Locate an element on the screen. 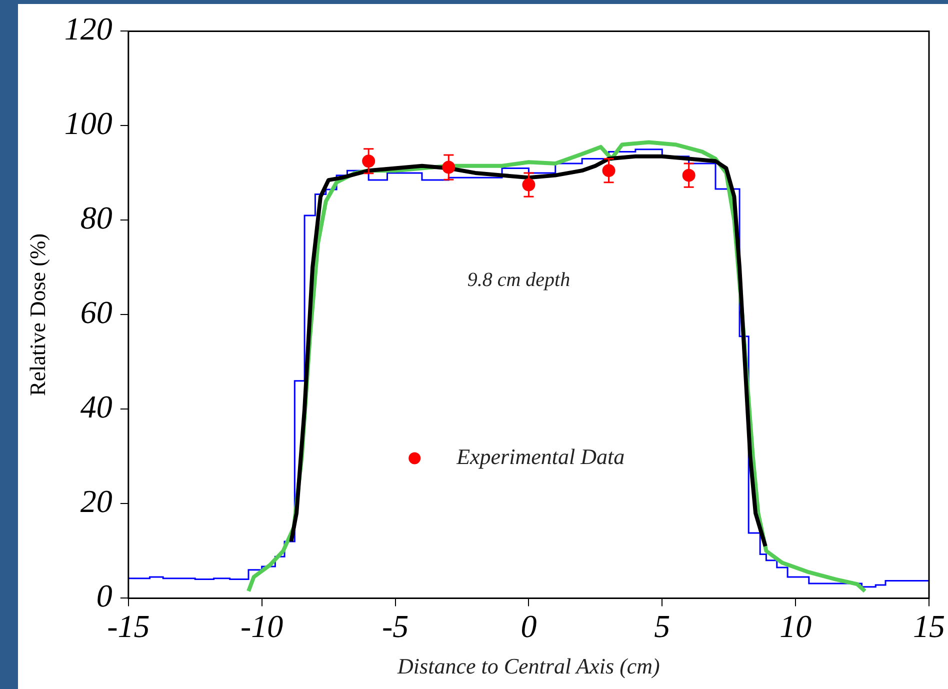 The image size is (948, 689). x-tick-label: 10 is located at coordinates (796, 626).